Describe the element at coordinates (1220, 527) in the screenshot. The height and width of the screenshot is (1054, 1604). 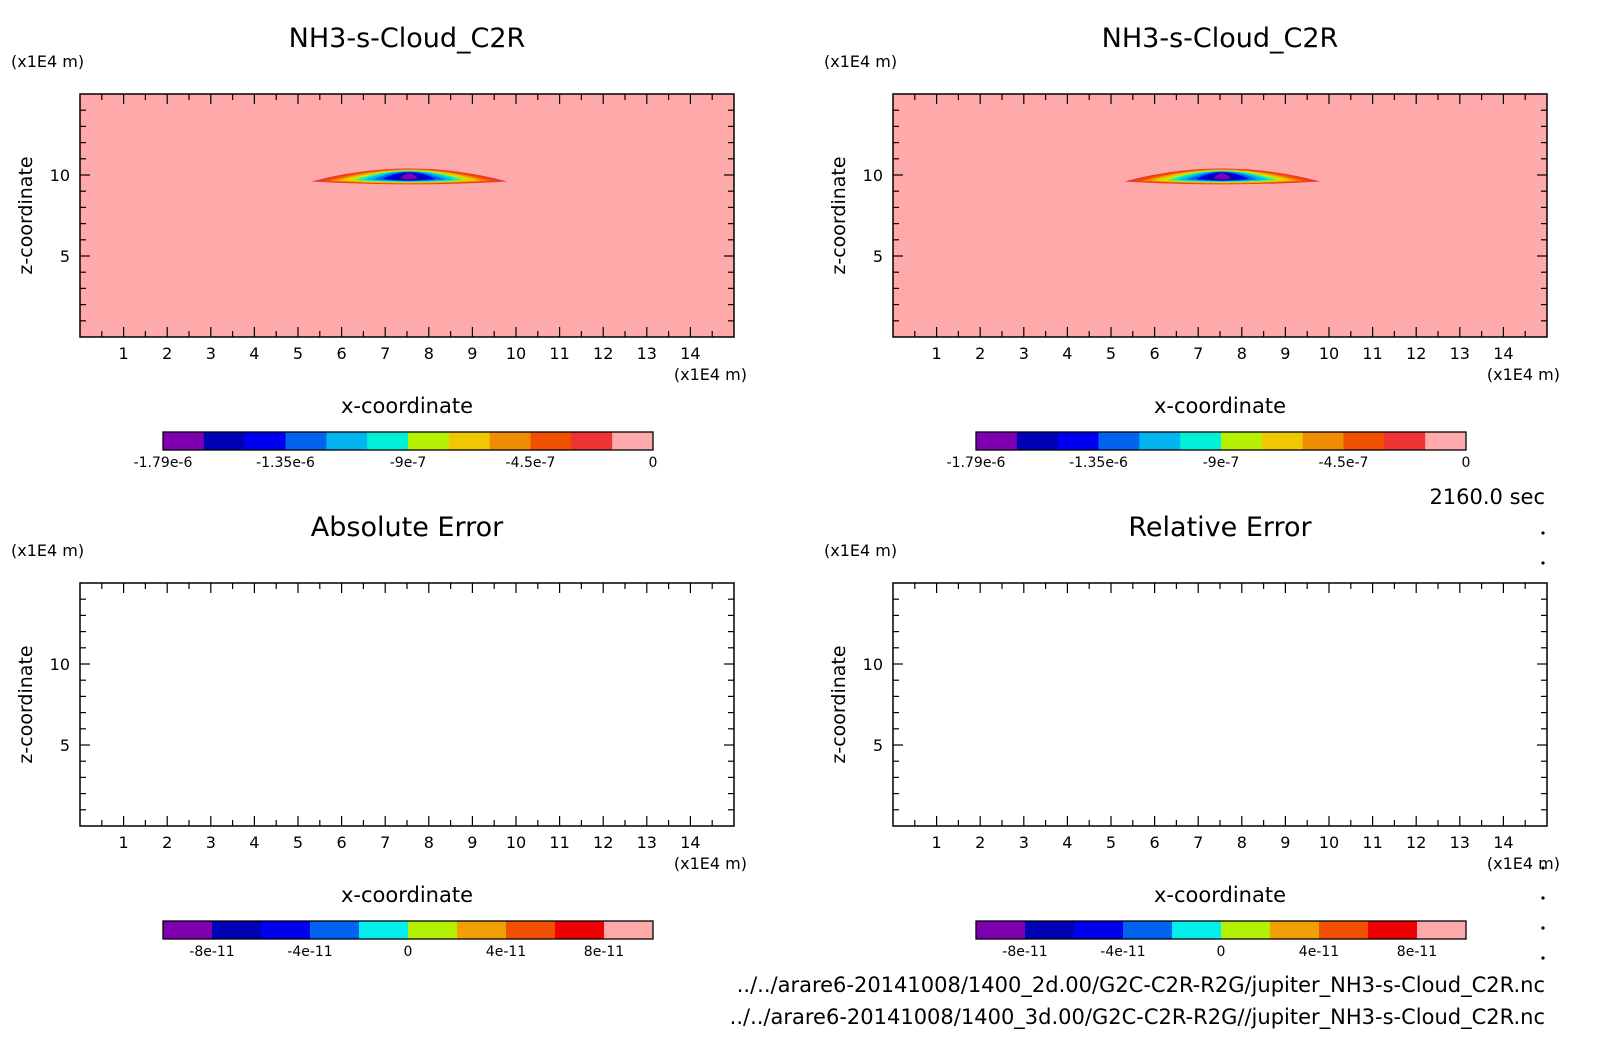
I see `chart-title: Relative Error` at that location.